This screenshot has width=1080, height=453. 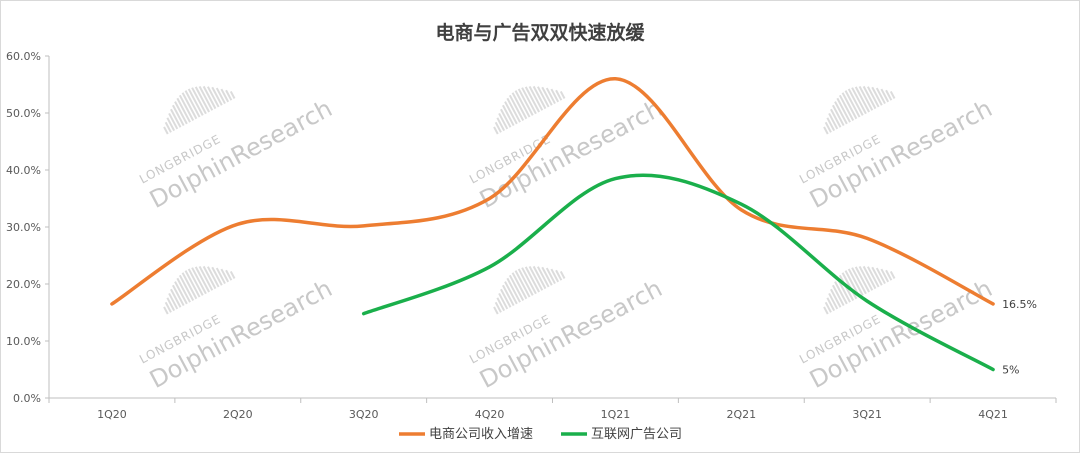 I want to click on end-data-label: 5%, so click(x=1010, y=370).